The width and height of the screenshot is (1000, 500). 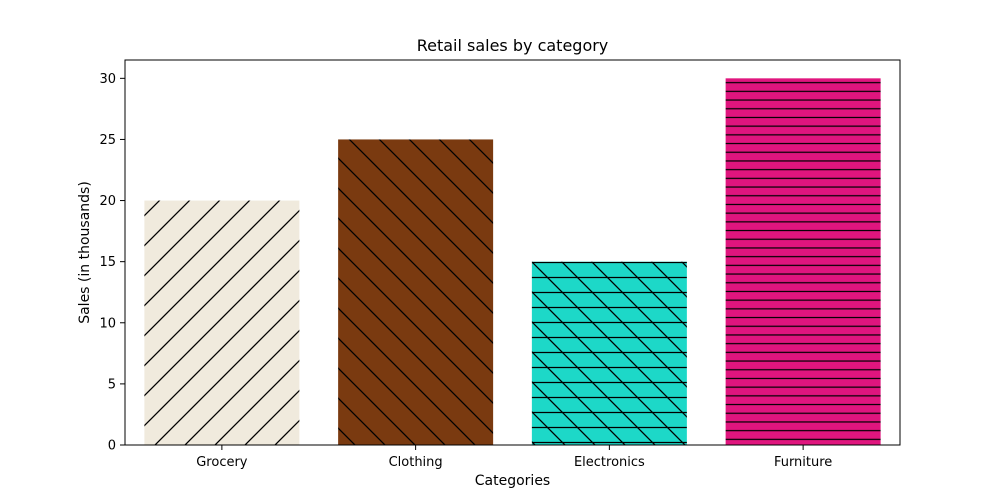 What do you see at coordinates (416, 292) in the screenshot?
I see `bar-clothing` at bounding box center [416, 292].